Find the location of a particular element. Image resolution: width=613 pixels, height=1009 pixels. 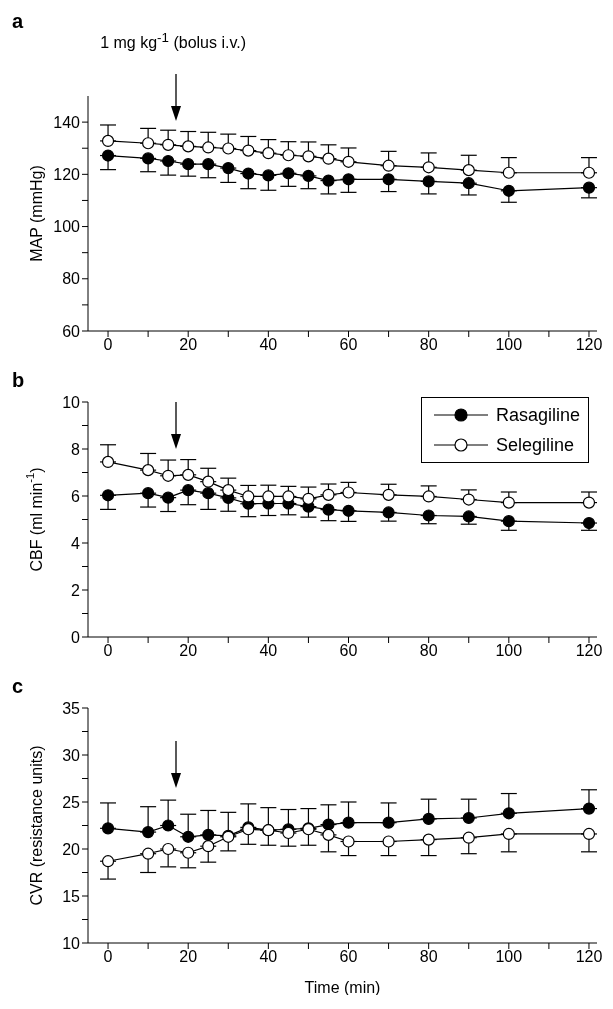

y-tick-label: 80 is located at coordinates (71, 279).